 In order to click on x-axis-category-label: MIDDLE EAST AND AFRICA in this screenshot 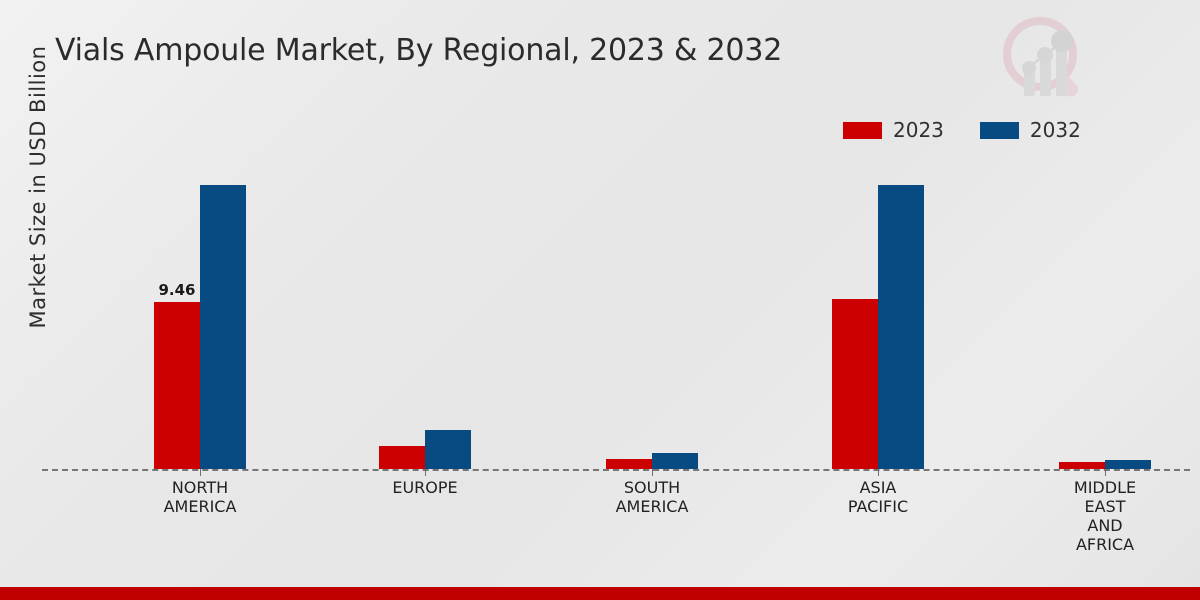, I will do `click(1105, 516)`.